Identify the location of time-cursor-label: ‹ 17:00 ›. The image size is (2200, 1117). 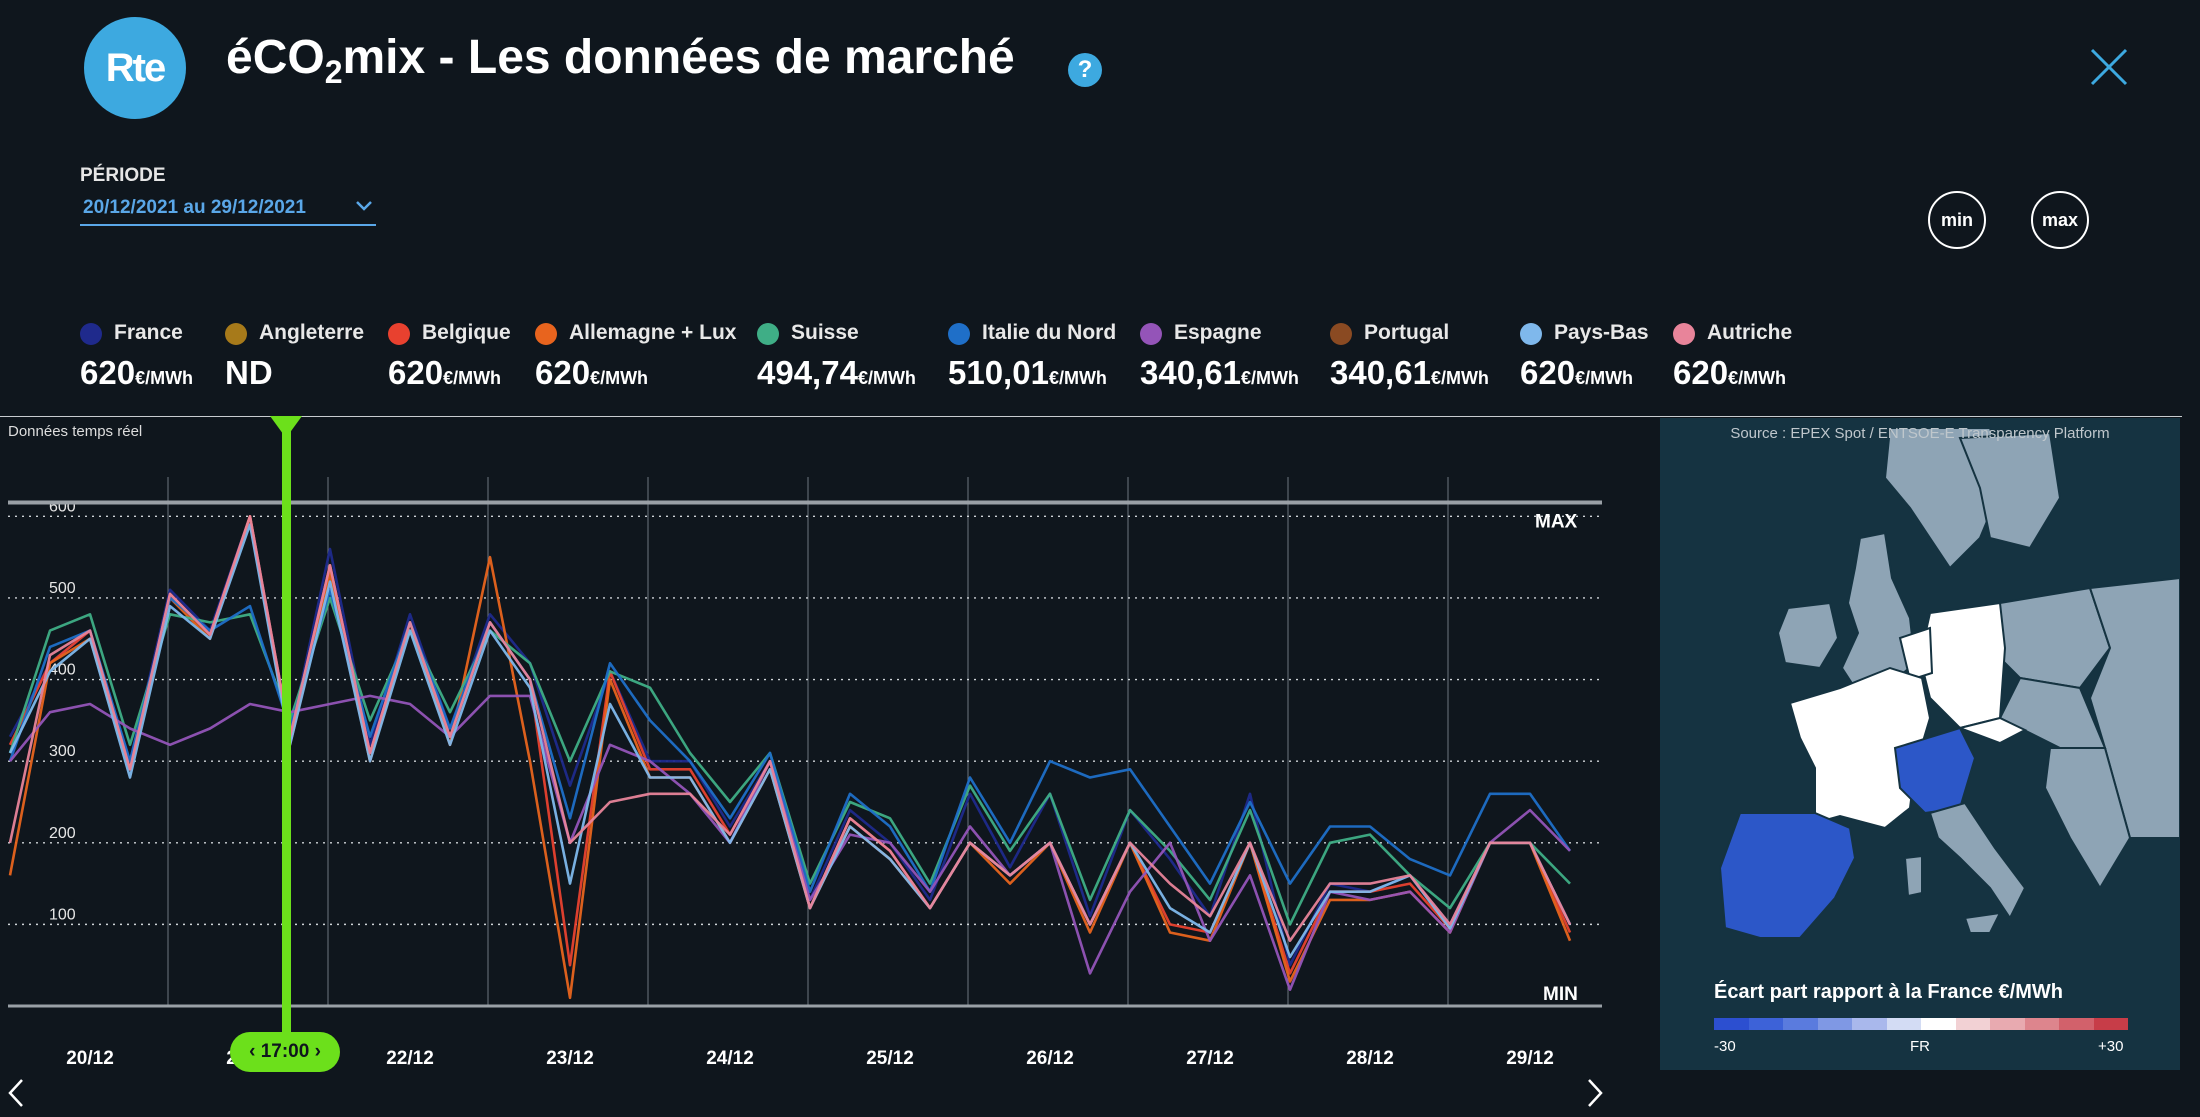
(285, 1052).